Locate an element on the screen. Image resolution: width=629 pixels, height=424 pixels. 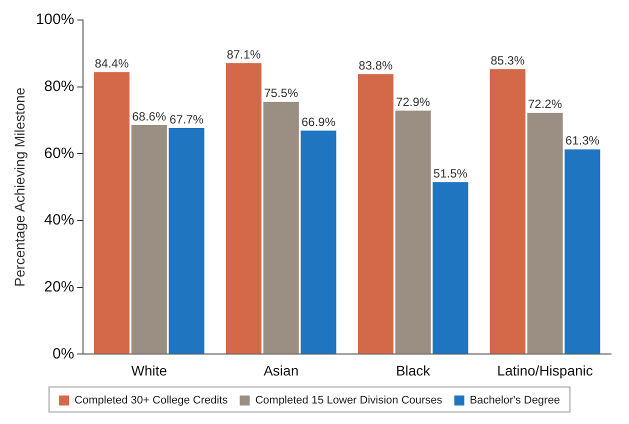
data-label: 84.4% is located at coordinates (112, 63).